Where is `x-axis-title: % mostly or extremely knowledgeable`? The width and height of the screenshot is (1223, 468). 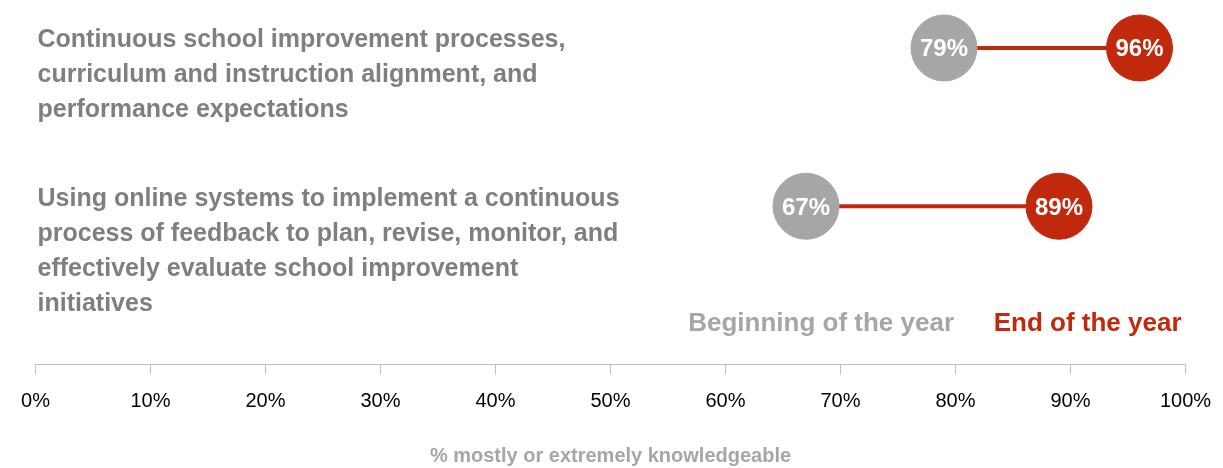 x-axis-title: % mostly or extremely knowledgeable is located at coordinates (610, 454).